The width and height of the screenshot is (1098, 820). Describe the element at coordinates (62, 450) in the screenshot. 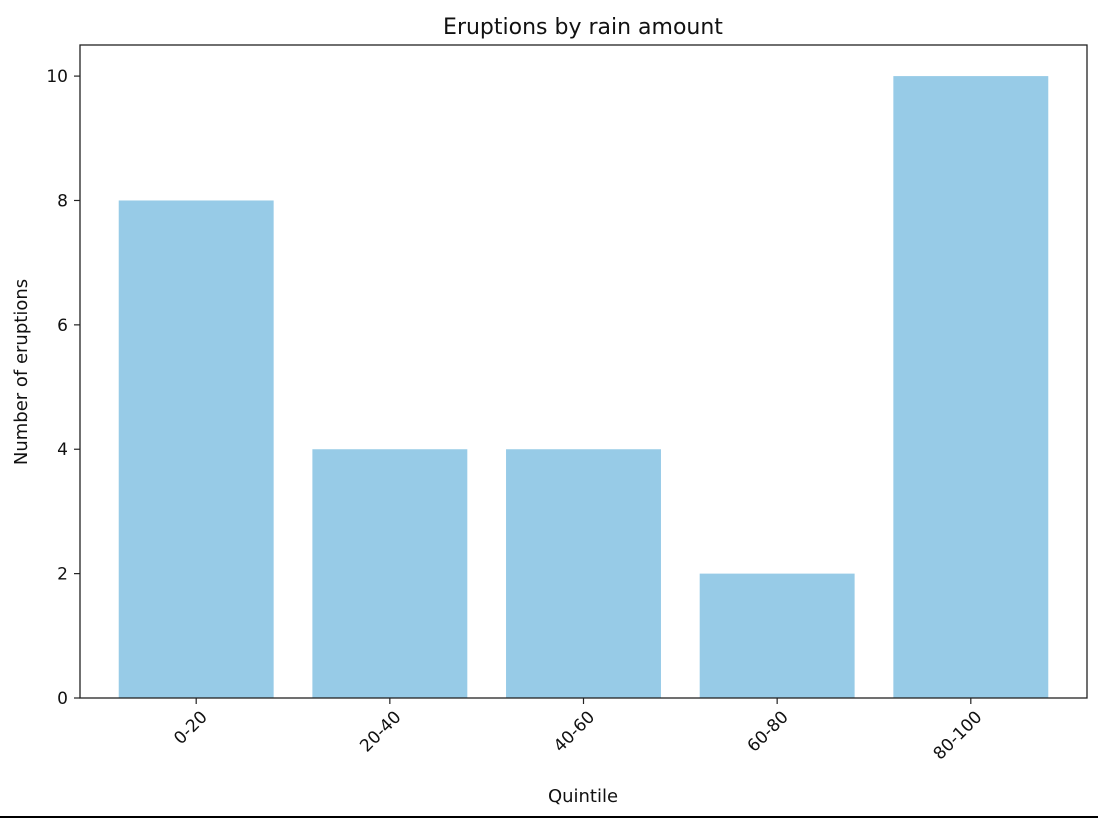

I see `y-tick-label: 4` at that location.